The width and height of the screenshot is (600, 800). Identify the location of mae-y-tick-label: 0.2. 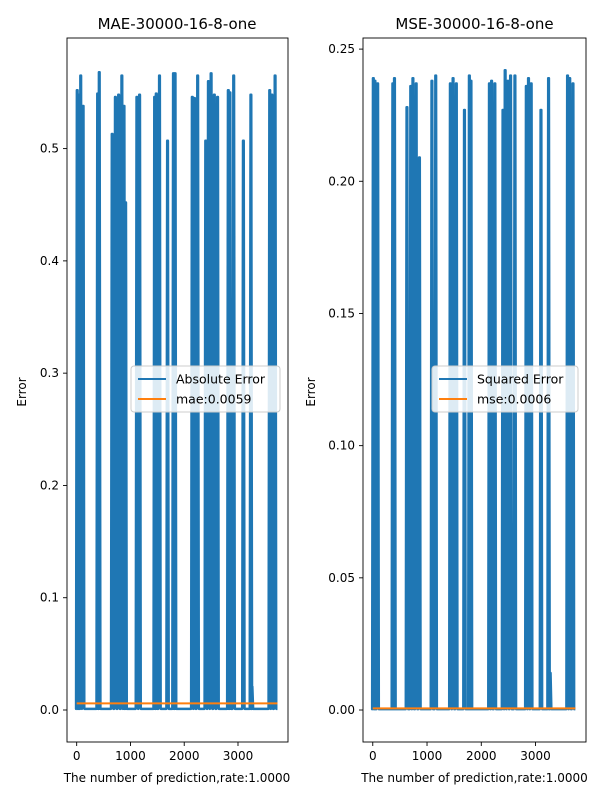
(49, 485).